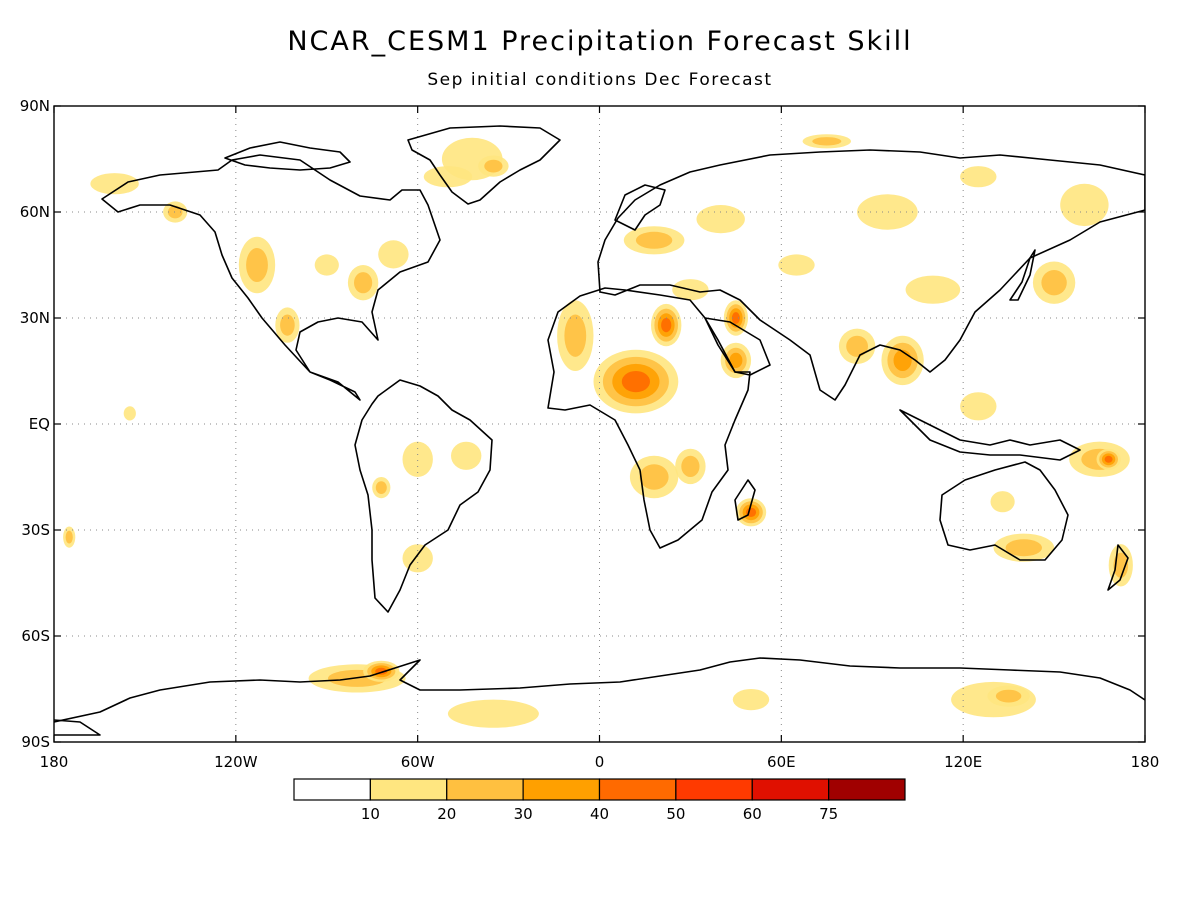 This screenshot has width=1200, height=900. I want to click on coastline-scandinavia, so click(640, 207).